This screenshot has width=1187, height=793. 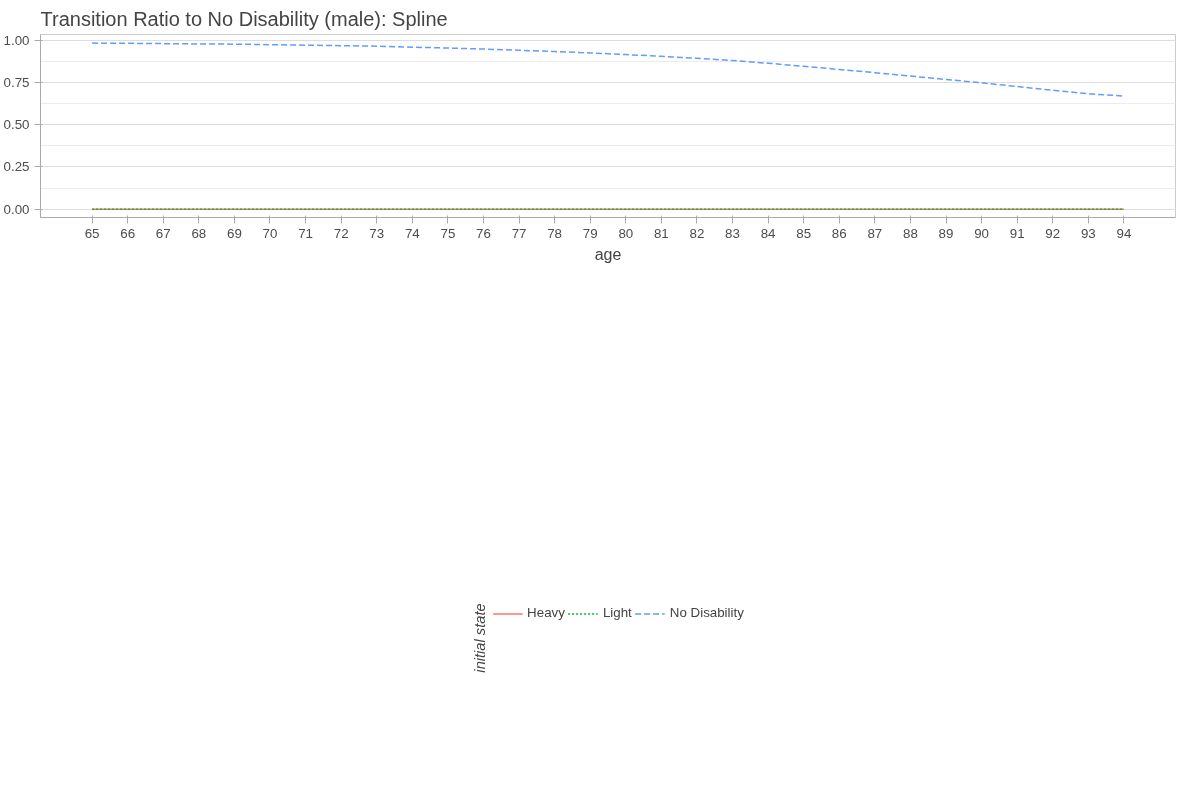 I want to click on x-tick-label: 93, so click(x=1088, y=233).